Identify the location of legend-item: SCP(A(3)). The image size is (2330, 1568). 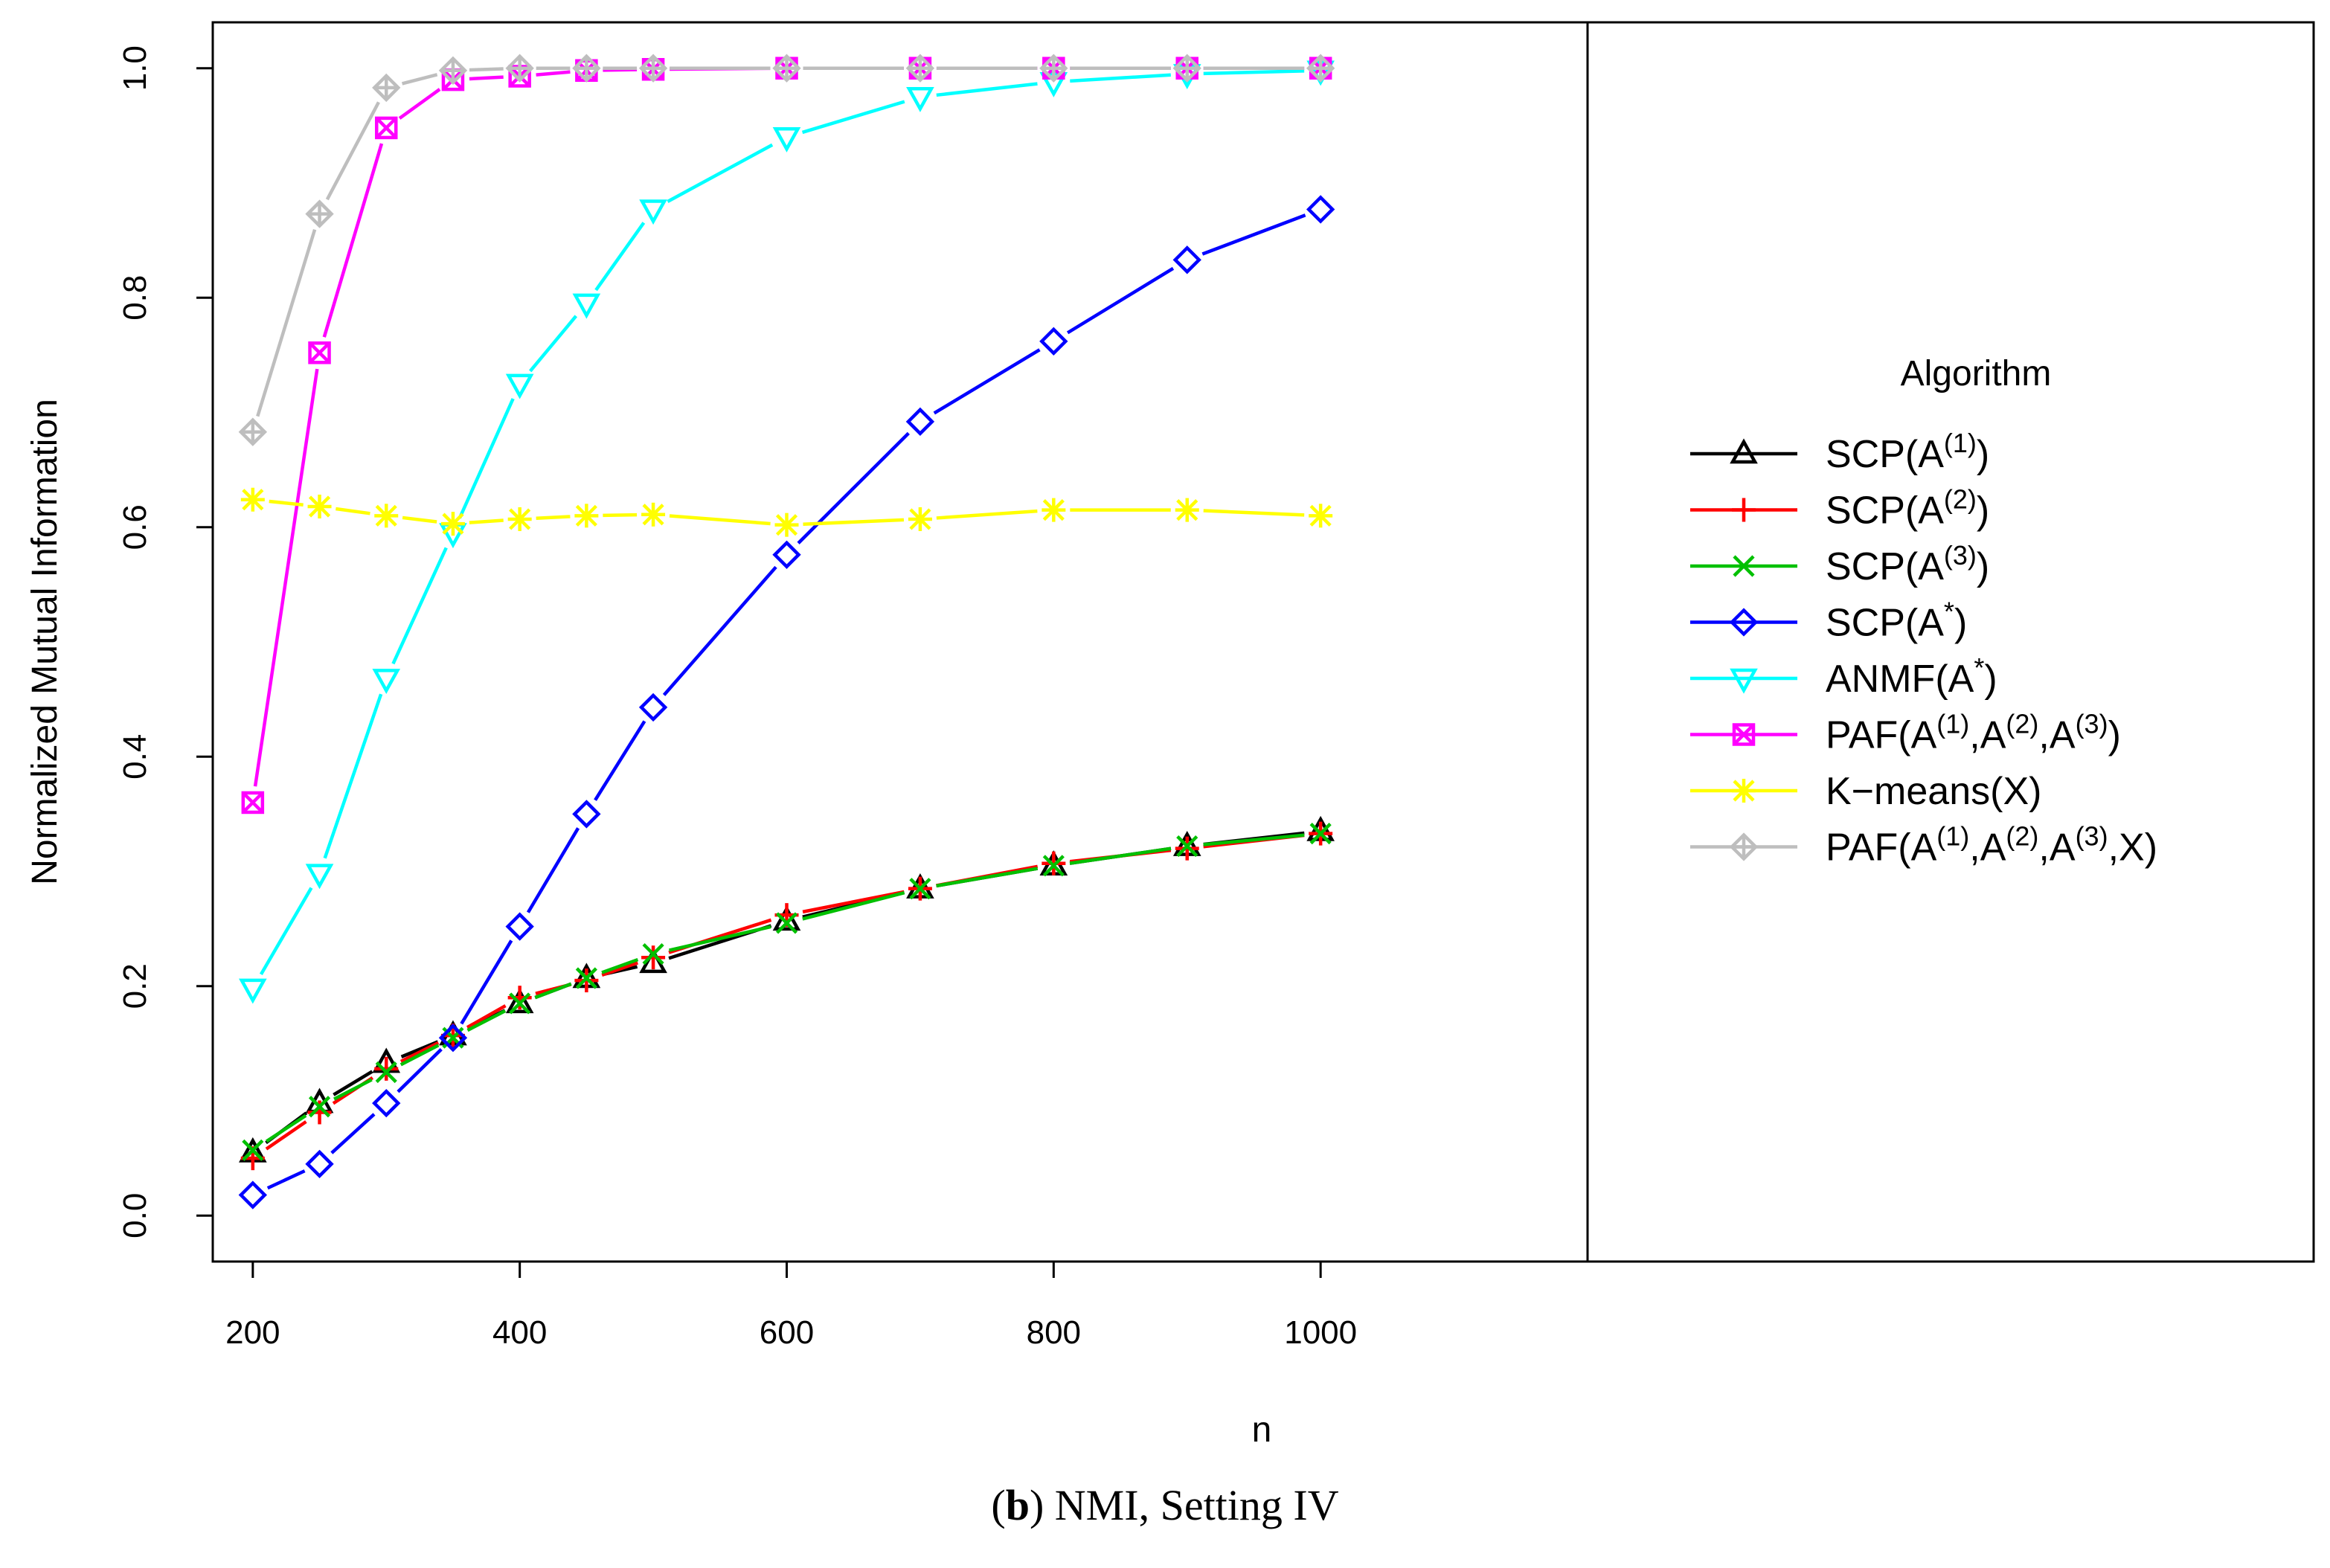
(1839, 564).